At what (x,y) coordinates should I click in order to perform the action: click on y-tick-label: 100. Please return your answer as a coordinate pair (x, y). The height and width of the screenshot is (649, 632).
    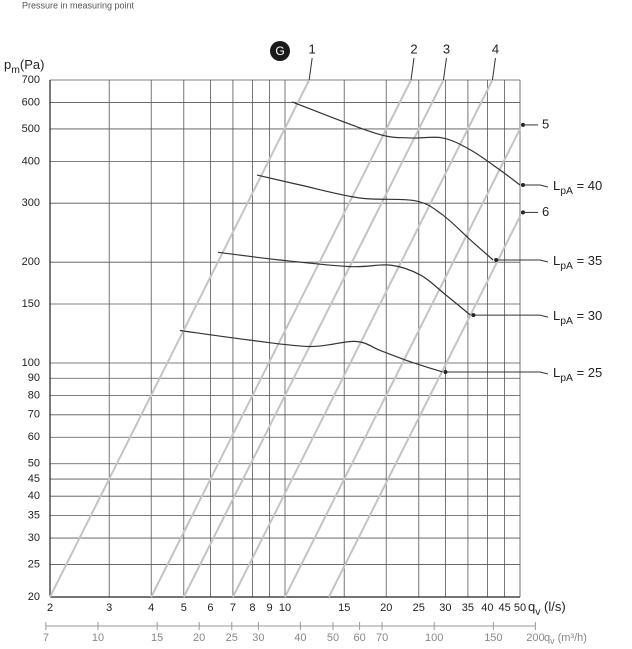
    Looking at the image, I should click on (31, 363).